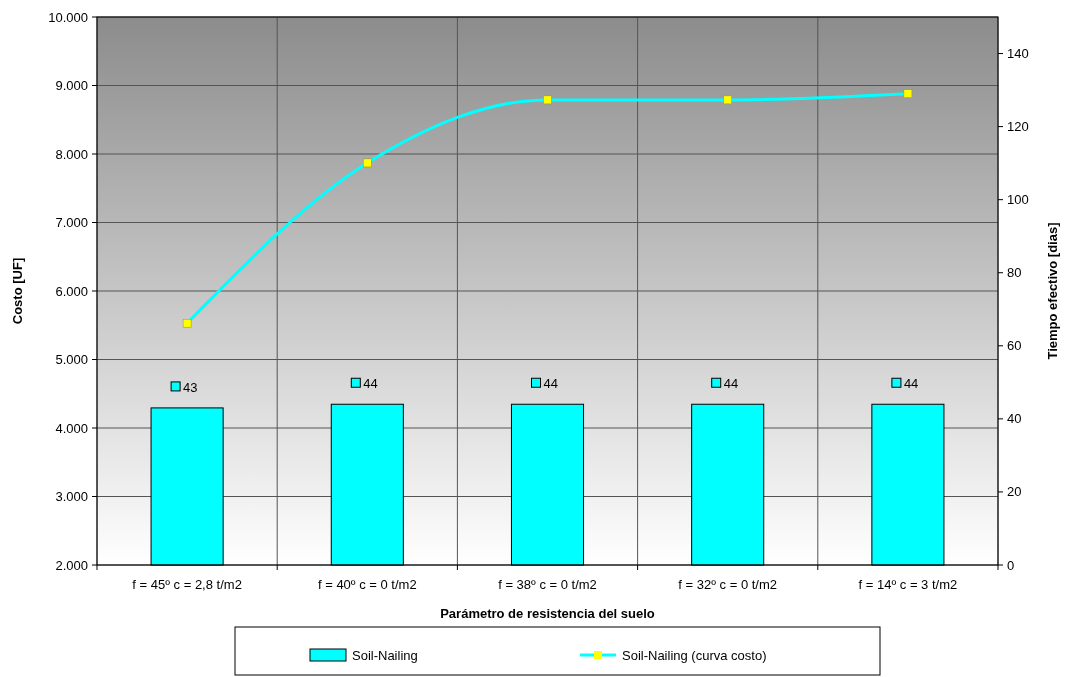  What do you see at coordinates (68, 17) in the screenshot?
I see `y-tick-label: 10.000` at bounding box center [68, 17].